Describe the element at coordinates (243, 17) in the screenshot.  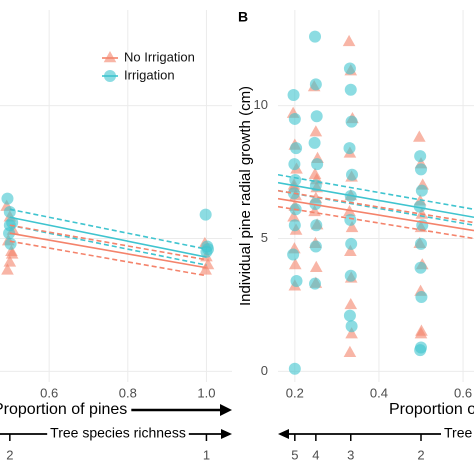
I see `panel-label: B` at that location.